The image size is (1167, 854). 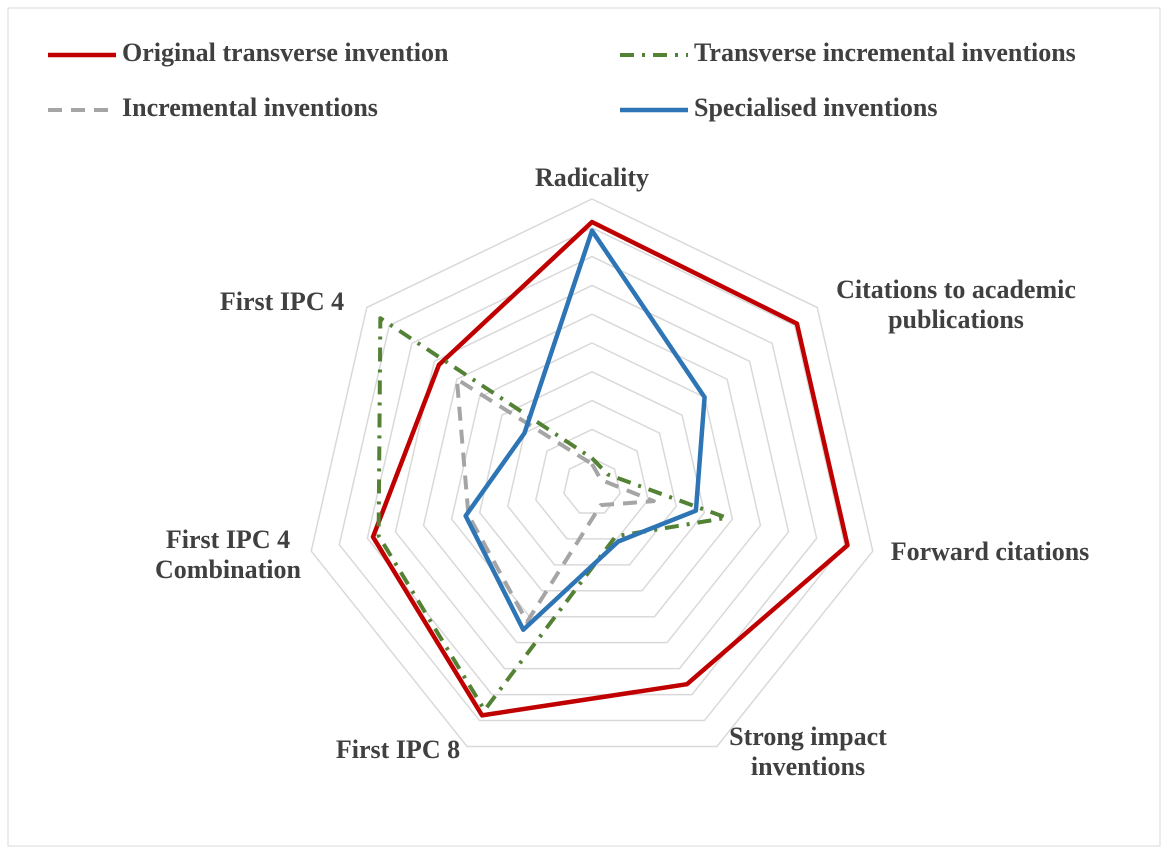 What do you see at coordinates (808, 751) in the screenshot?
I see `axis-label: Strong impact inventions` at bounding box center [808, 751].